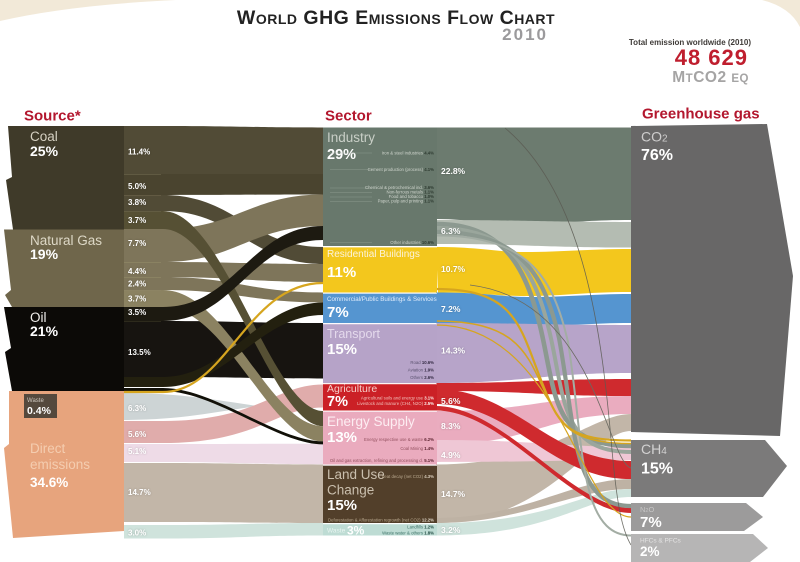 Image resolution: width=800 pixels, height=562 pixels. I want to click on svg-text: 7.2%, so click(451, 309).